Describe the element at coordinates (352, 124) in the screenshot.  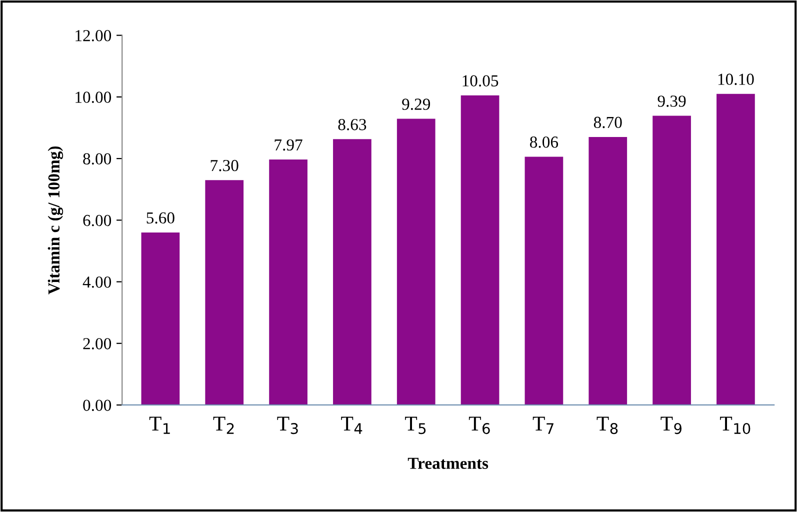
I see `data-label: 8.63` at that location.